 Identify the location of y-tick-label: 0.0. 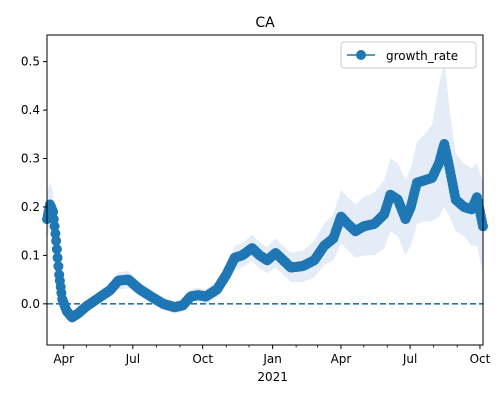
(30, 304).